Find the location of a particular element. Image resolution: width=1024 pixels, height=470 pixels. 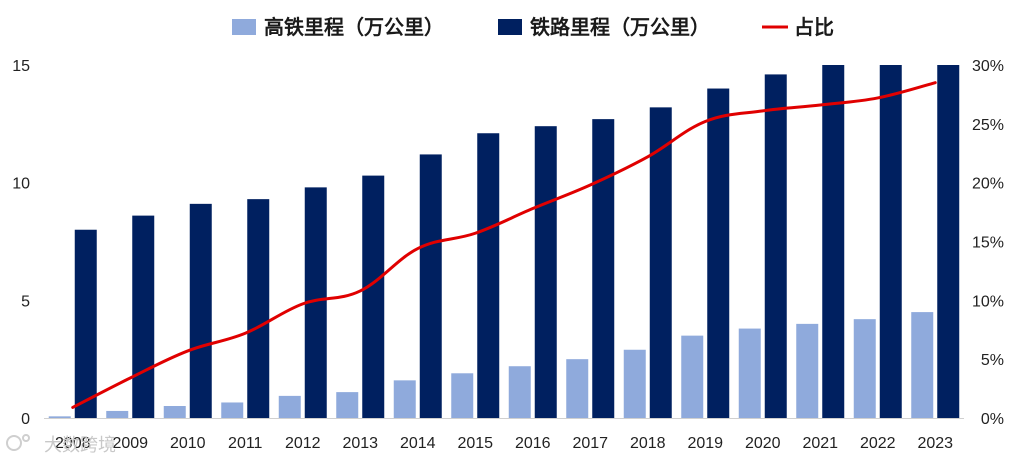

y-right-tick-label: 20% is located at coordinates (988, 184).